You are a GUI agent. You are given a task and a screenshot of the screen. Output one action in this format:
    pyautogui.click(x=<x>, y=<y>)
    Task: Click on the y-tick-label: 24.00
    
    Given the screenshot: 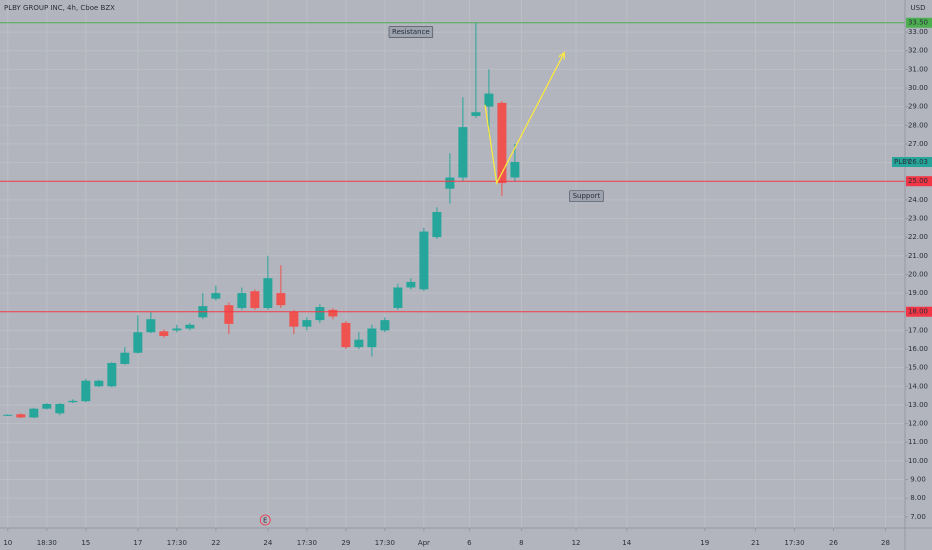 What is the action you would take?
    pyautogui.click(x=918, y=200)
    